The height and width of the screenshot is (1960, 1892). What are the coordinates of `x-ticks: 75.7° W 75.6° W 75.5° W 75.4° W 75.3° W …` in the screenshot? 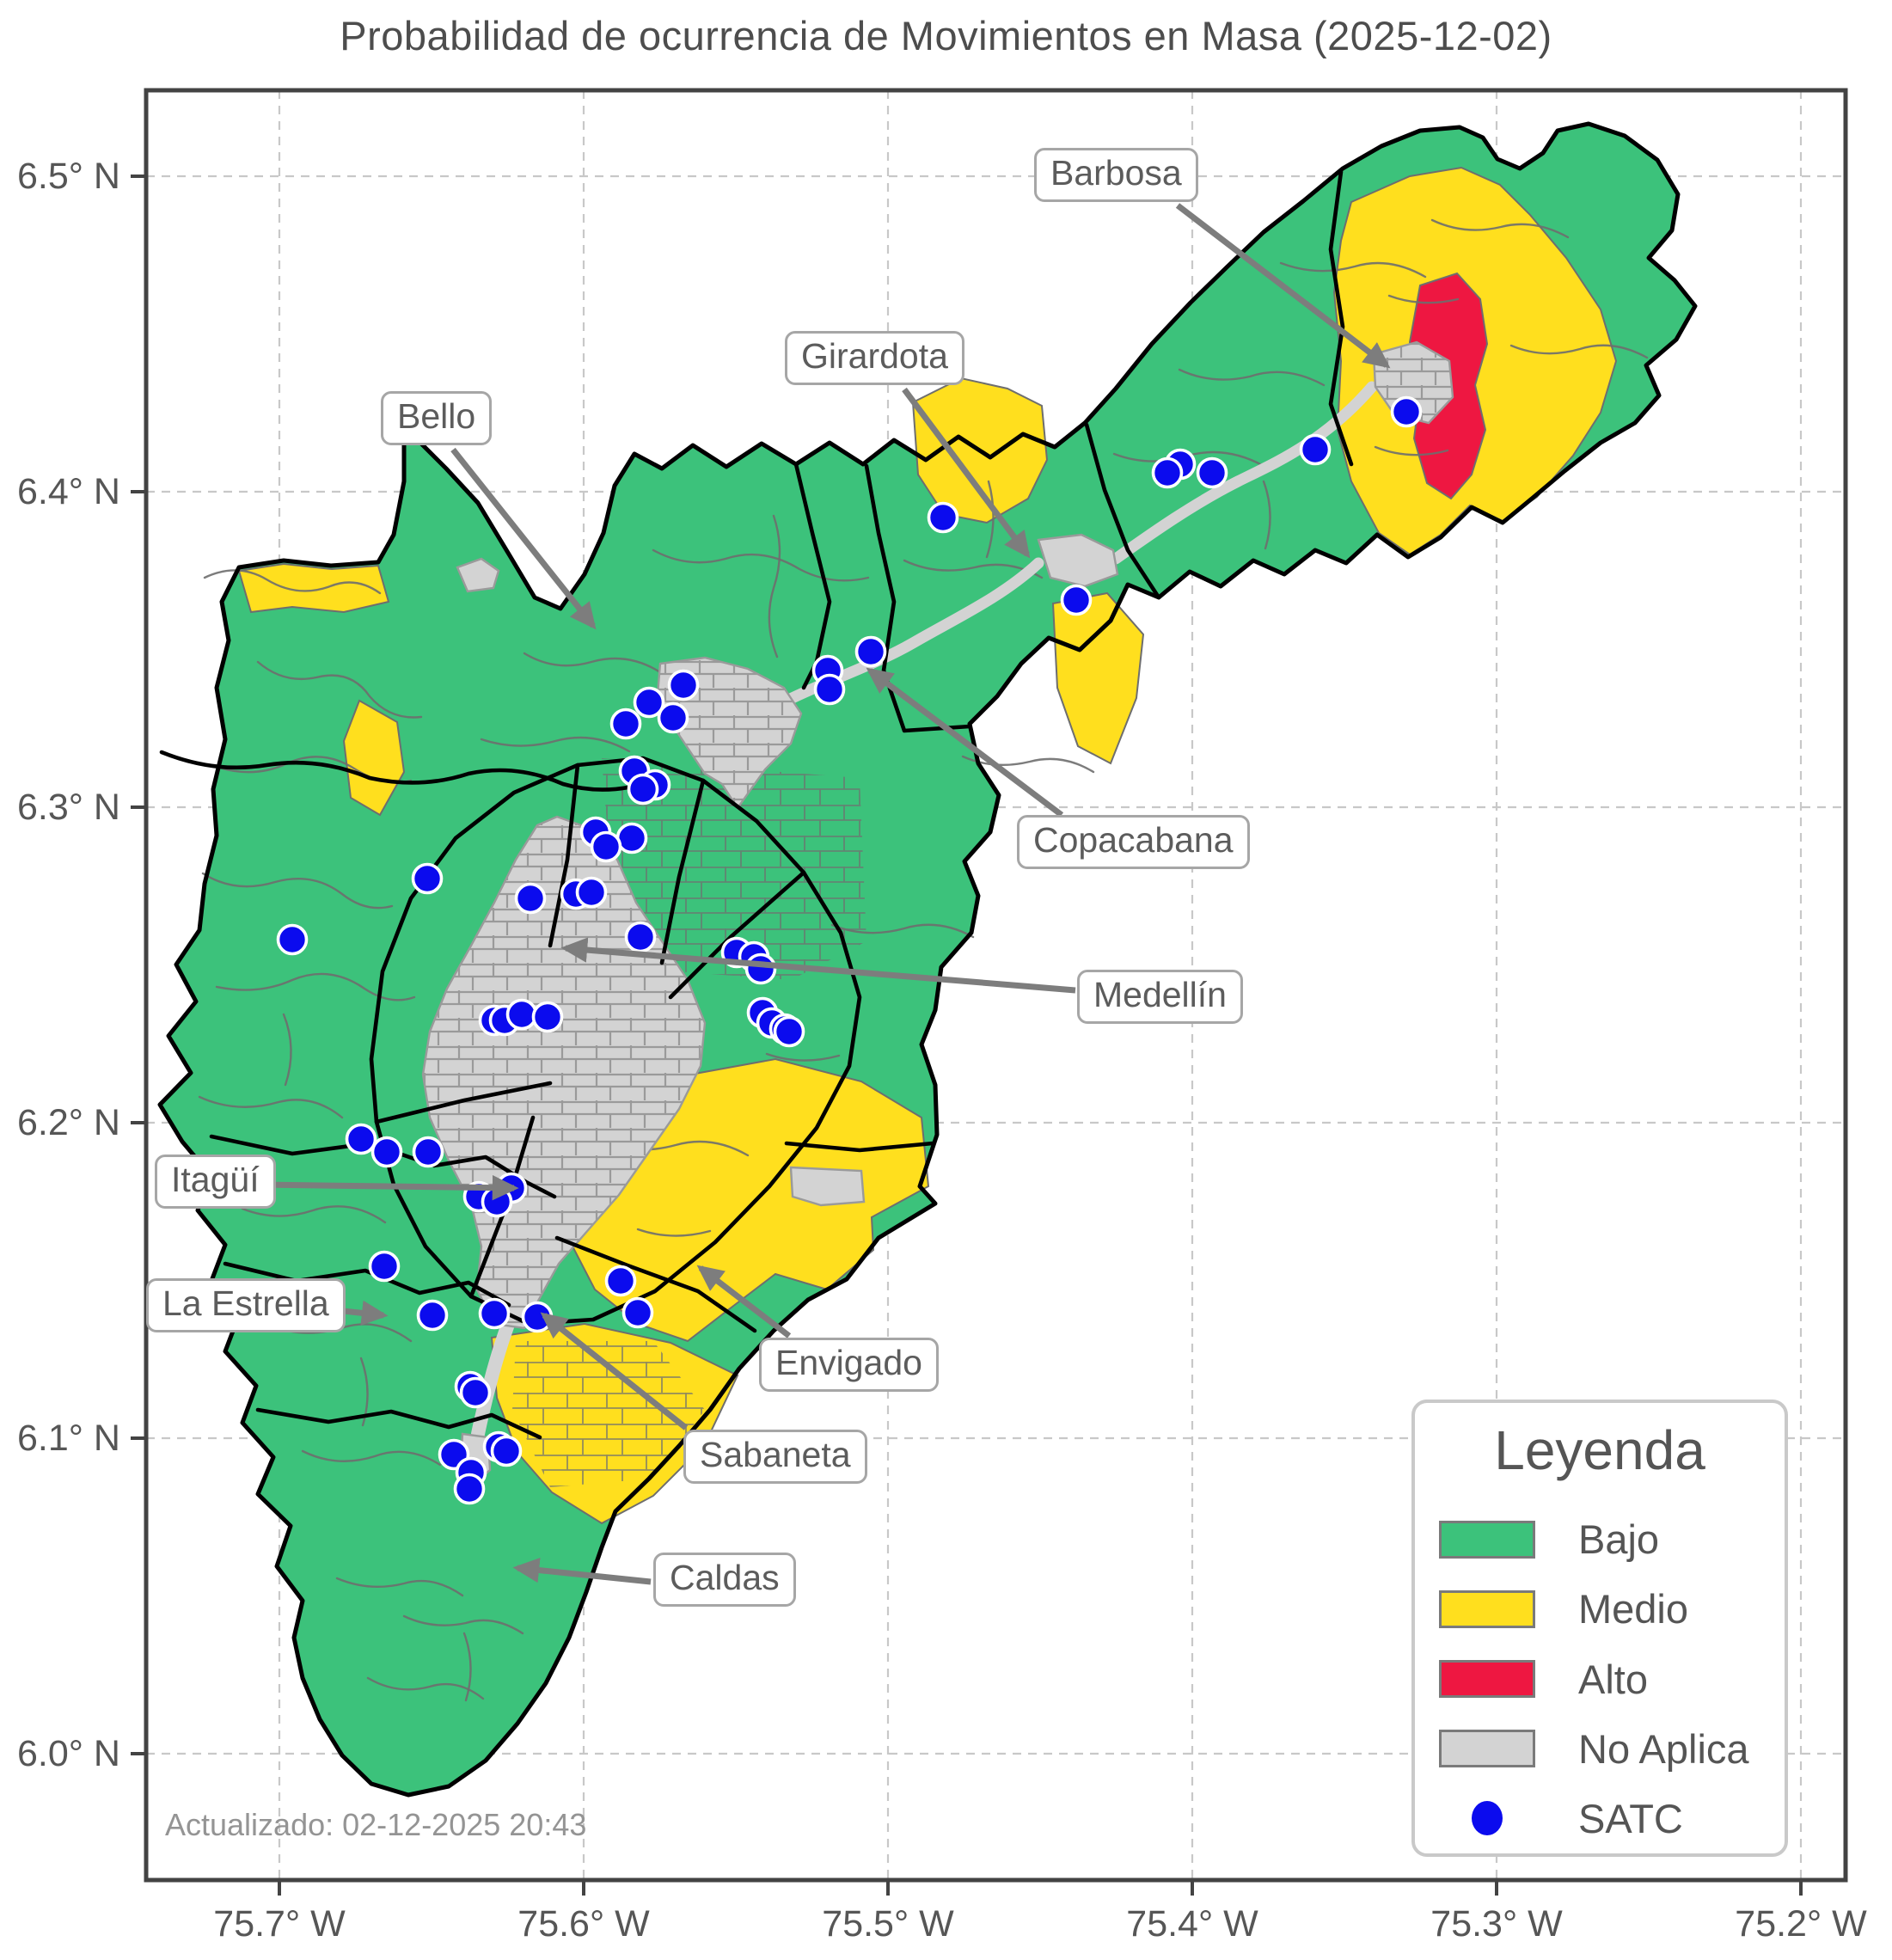 It's located at (1040, 1912).